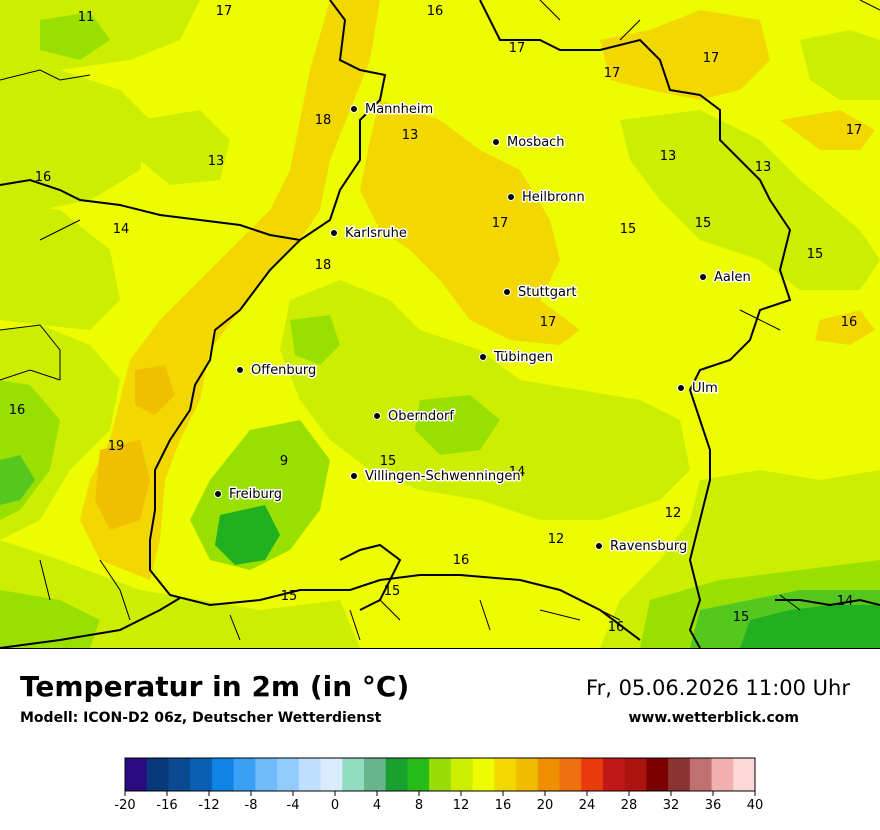 The height and width of the screenshot is (830, 880). I want to click on city-dot-tuebingen, so click(483, 357).